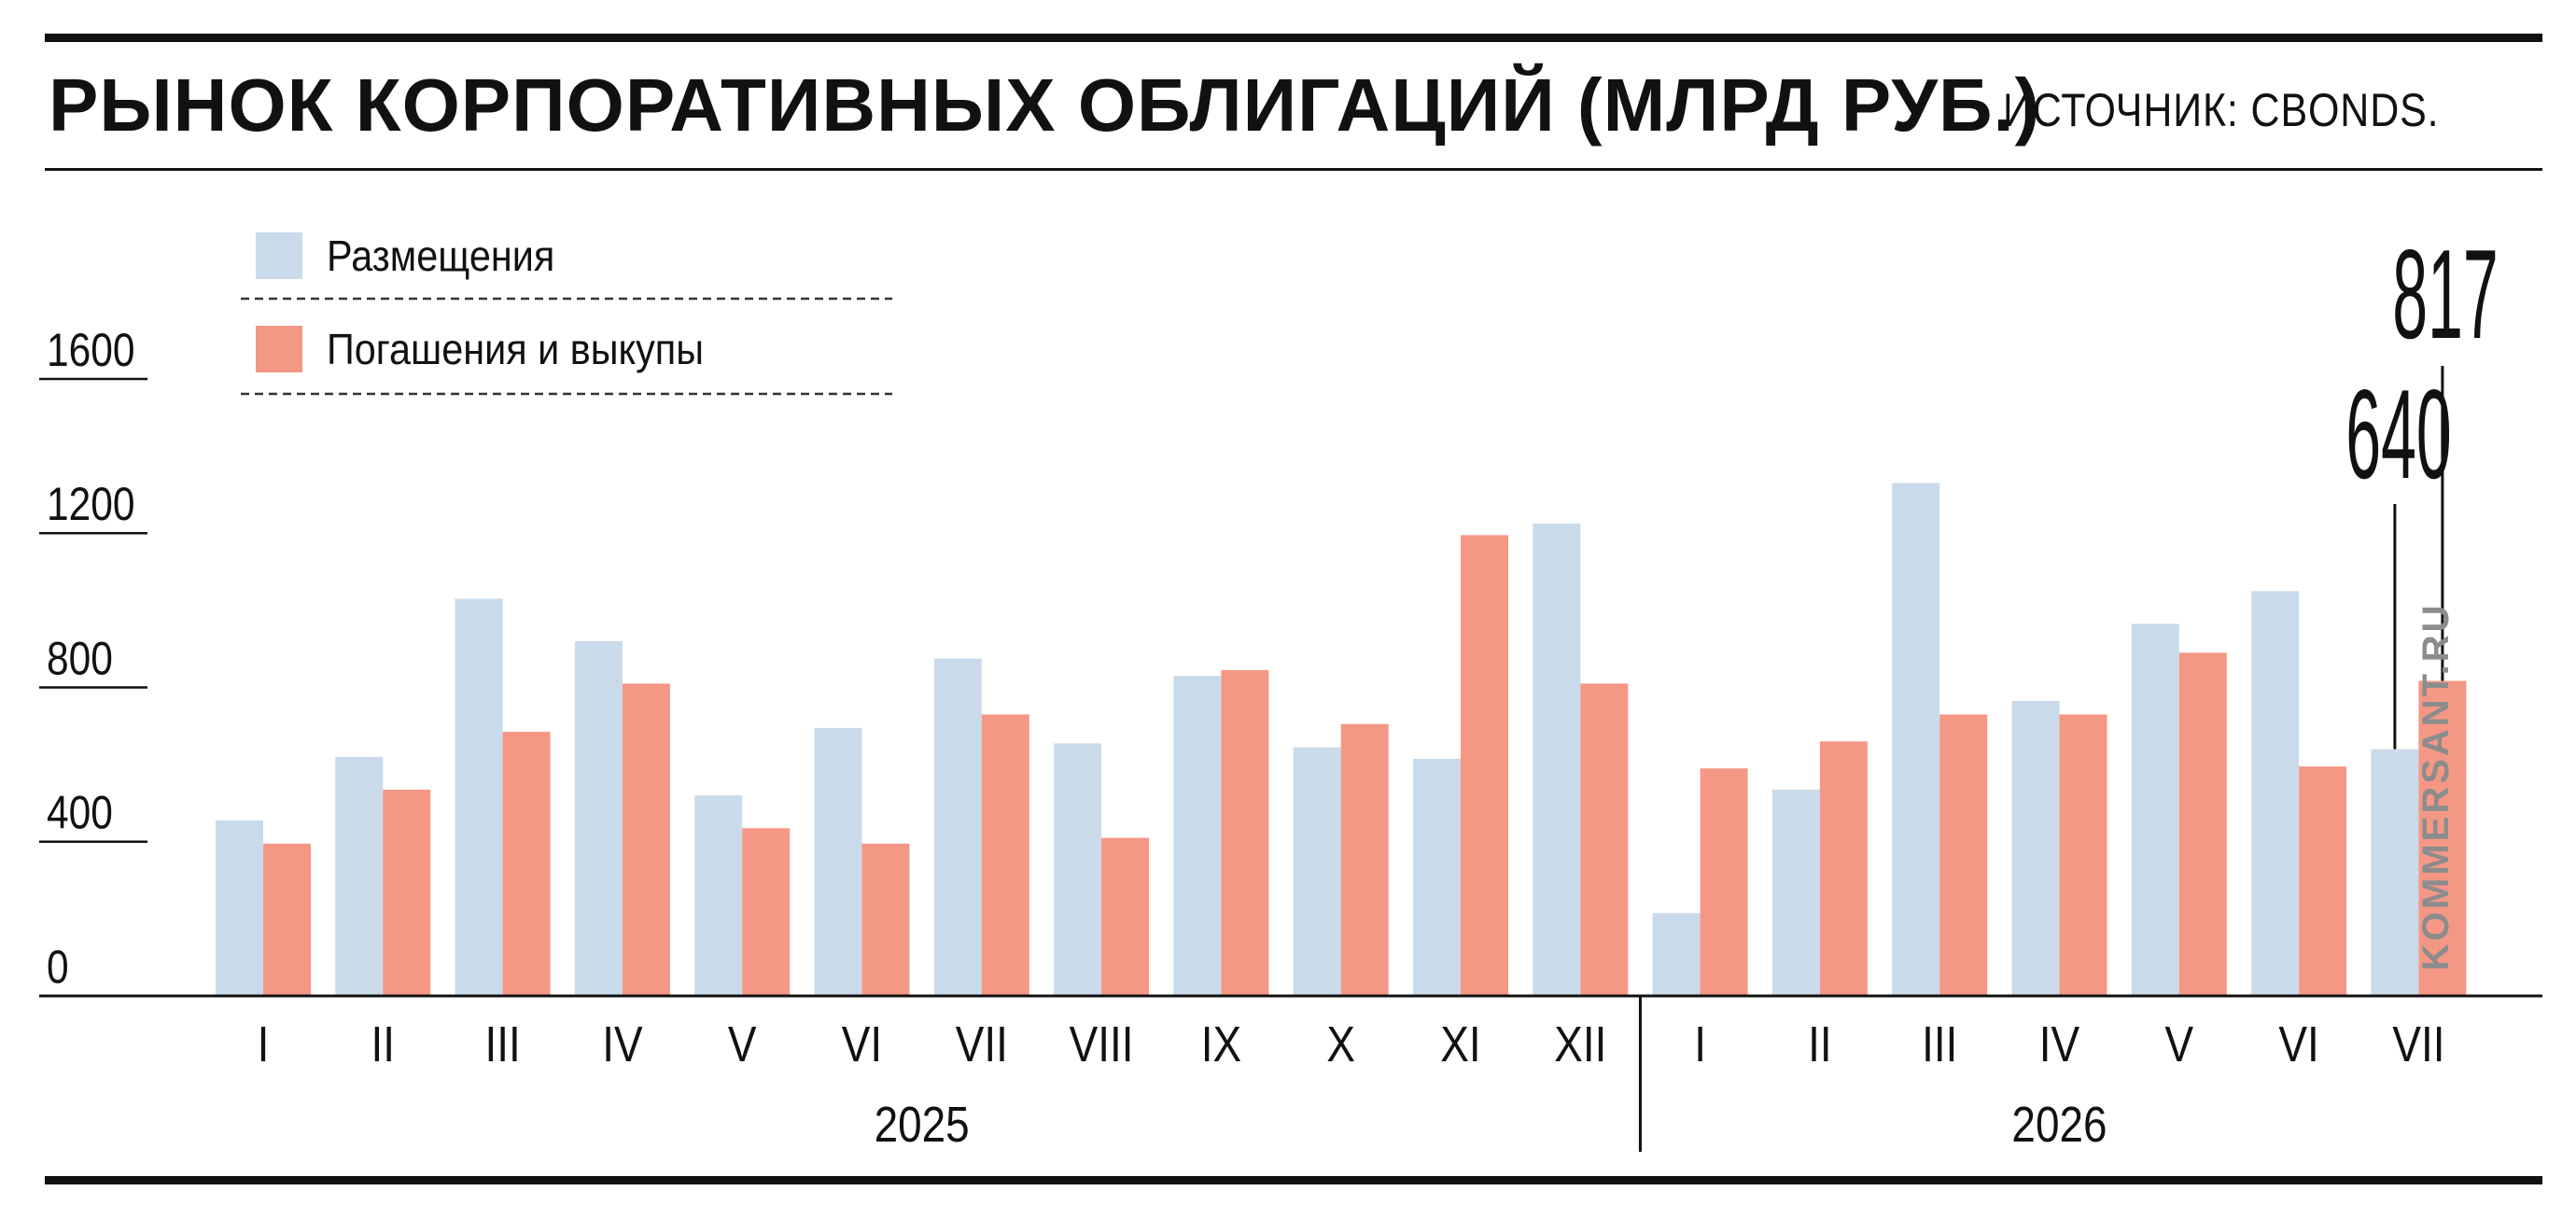 The height and width of the screenshot is (1219, 2576). Describe the element at coordinates (515, 349) in the screenshot. I see `legend-label-redemptions: Погашения и выкупы` at that location.